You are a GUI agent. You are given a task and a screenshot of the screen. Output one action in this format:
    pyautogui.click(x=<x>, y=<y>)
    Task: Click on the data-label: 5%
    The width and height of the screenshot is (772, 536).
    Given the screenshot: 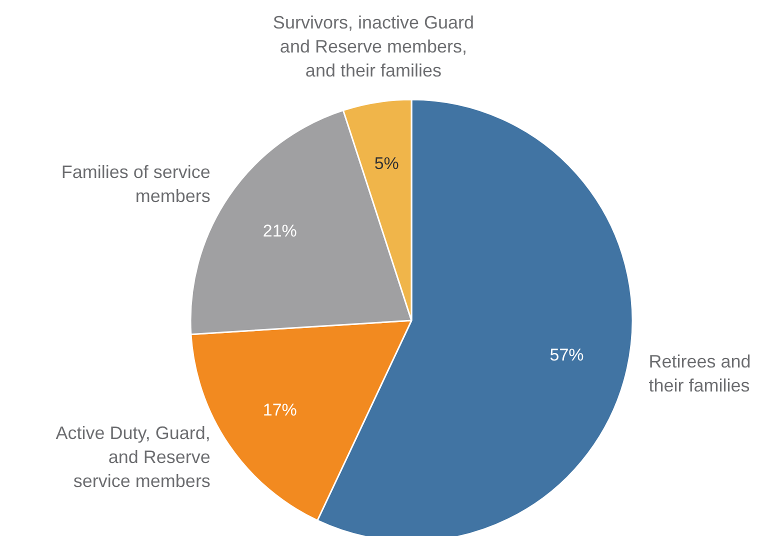 What is the action you would take?
    pyautogui.click(x=386, y=163)
    